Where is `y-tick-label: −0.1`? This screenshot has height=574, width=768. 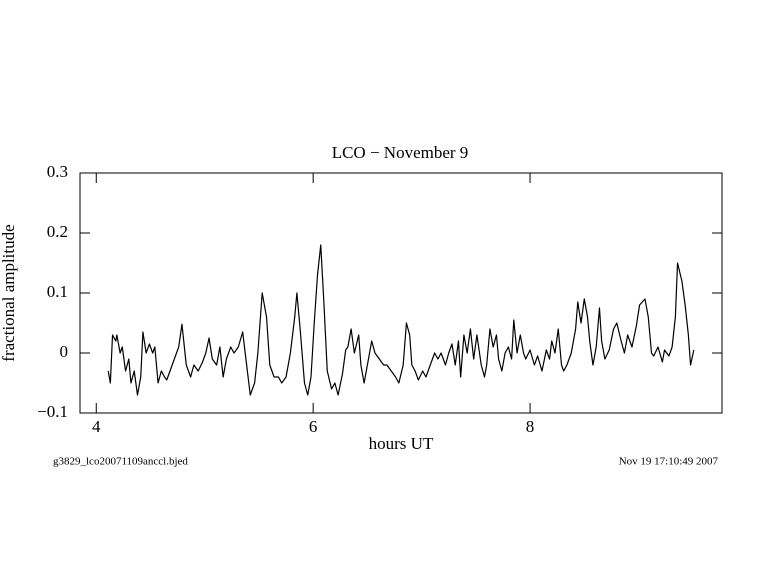
y-tick-label: −0.1 is located at coordinates (52, 411).